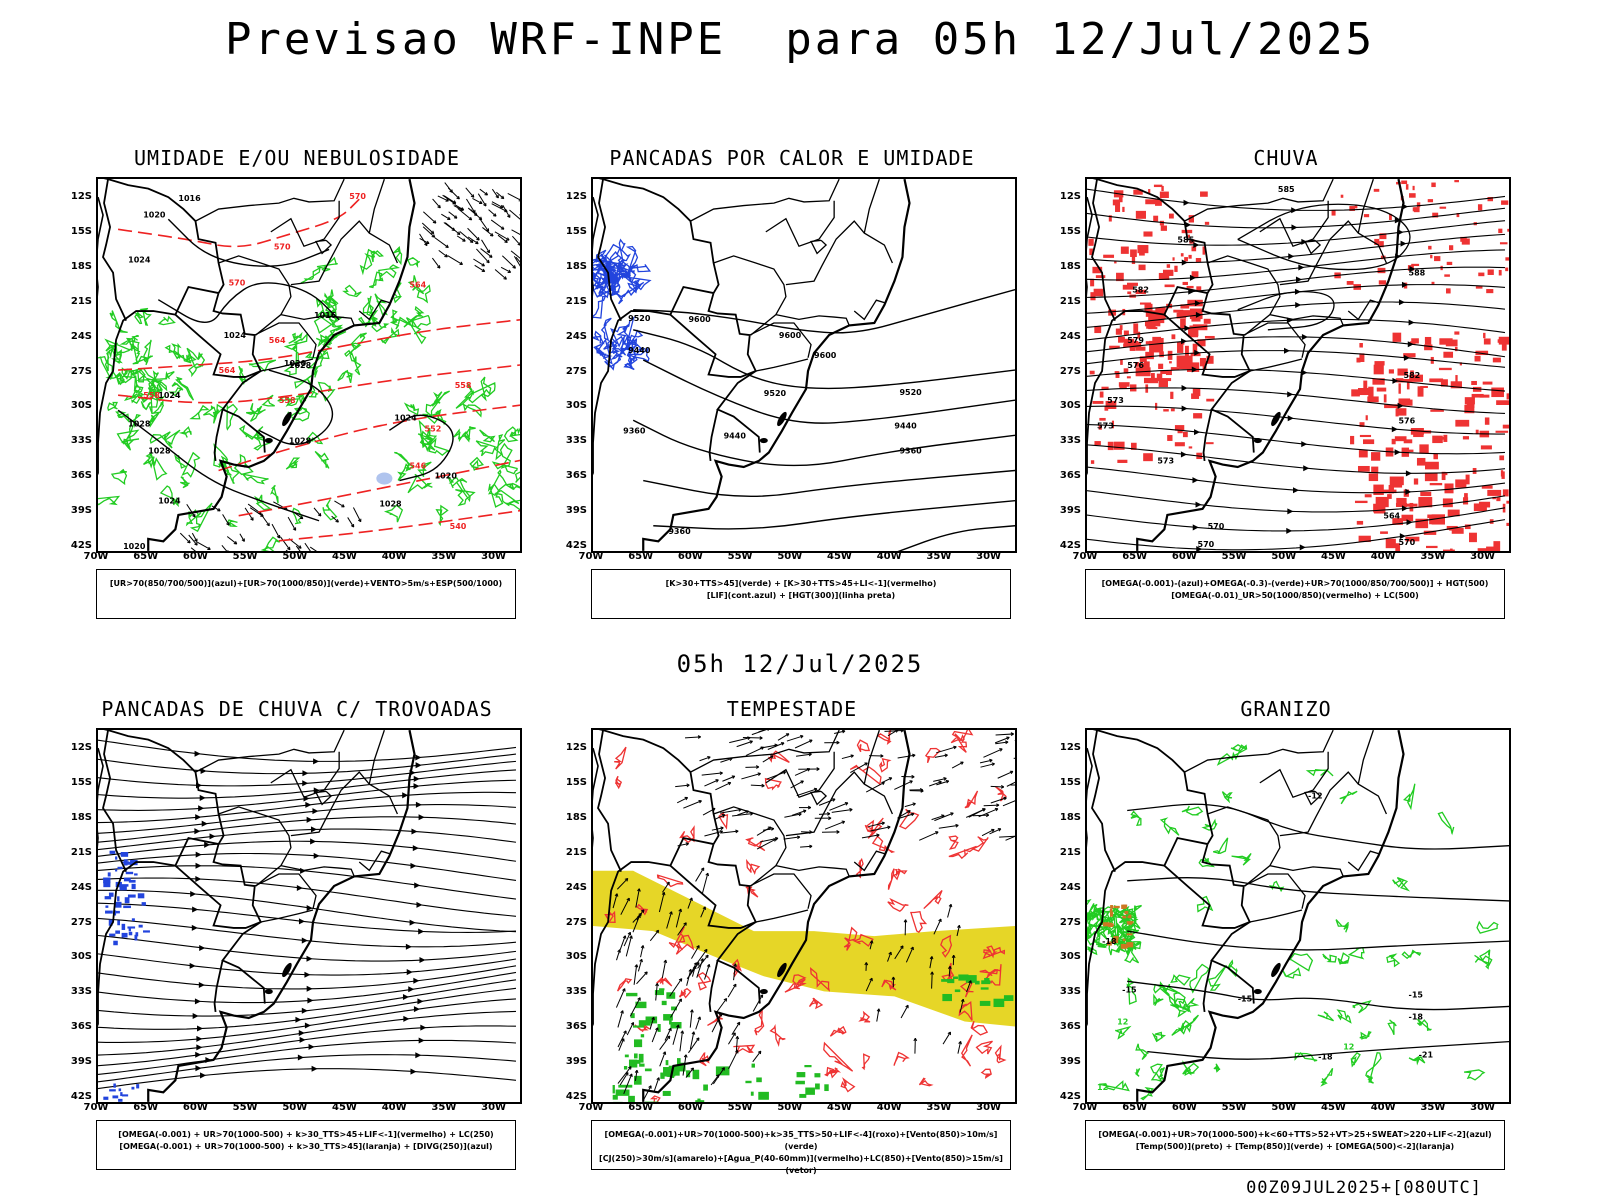 The width and height of the screenshot is (1600, 1200). I want to click on forecast-time-label: 05h 12/Jul/2025, so click(800, 664).